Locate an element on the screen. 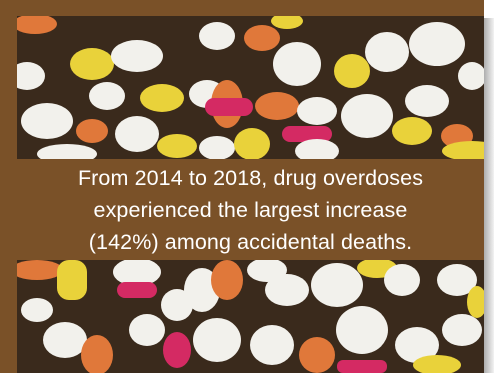 The width and height of the screenshot is (494, 373). caption-line-2: experienced the largest increase is located at coordinates (250, 209).